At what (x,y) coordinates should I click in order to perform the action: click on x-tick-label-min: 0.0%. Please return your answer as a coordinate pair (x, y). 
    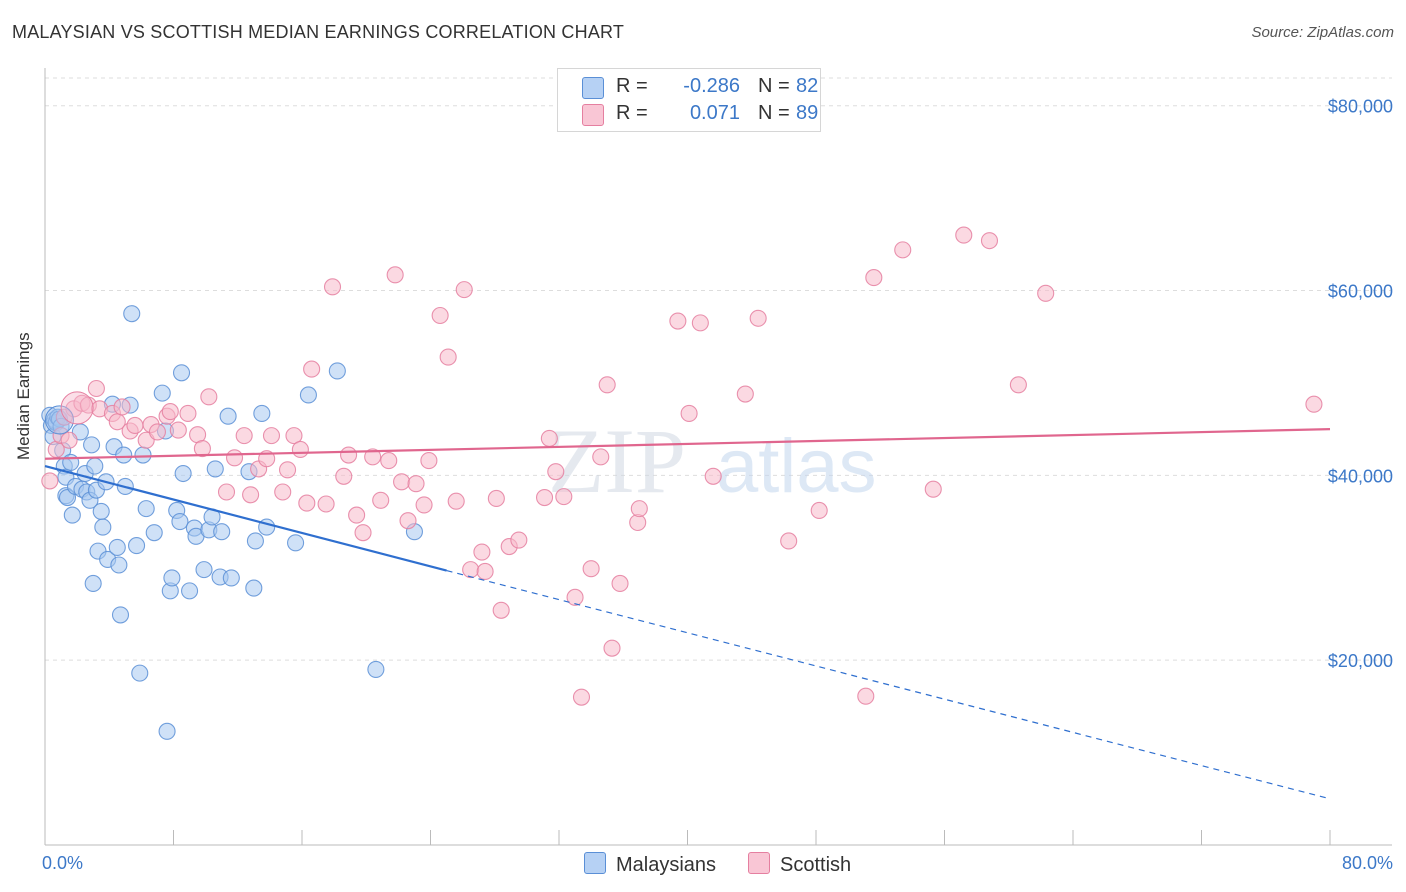
    Looking at the image, I should click on (62, 863).